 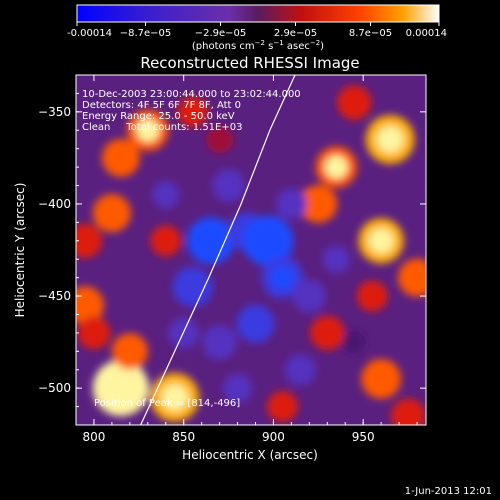 I want to click on x-tick-label: 950, so click(x=363, y=437).